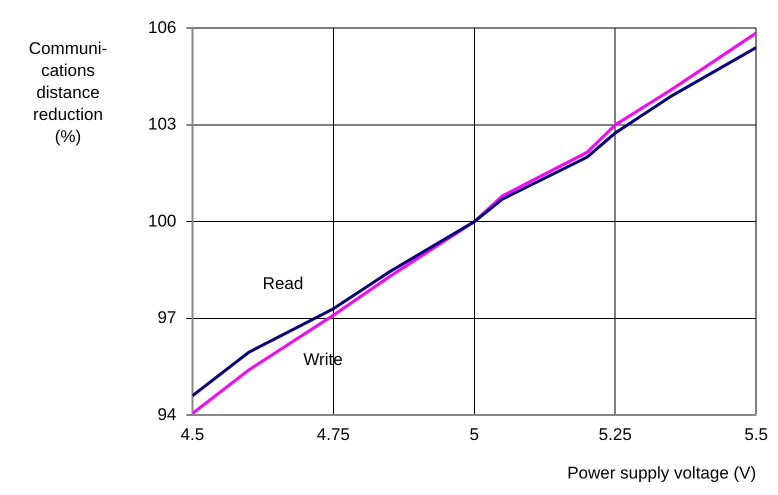 The height and width of the screenshot is (495, 778). What do you see at coordinates (283, 283) in the screenshot?
I see `series-label: Read` at bounding box center [283, 283].